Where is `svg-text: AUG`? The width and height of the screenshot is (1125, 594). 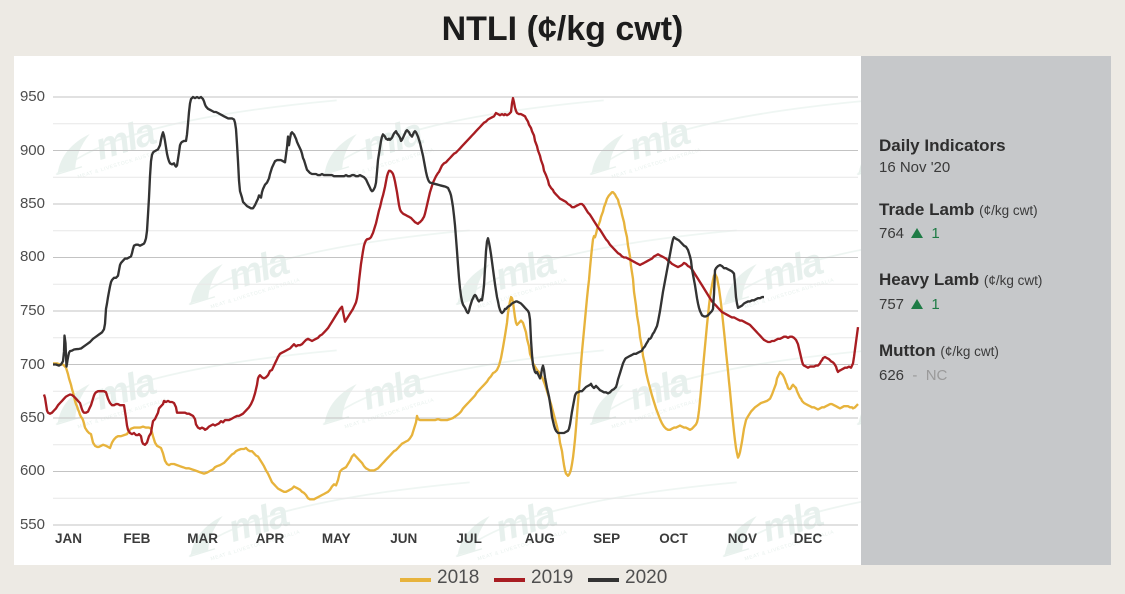 svg-text: AUG is located at coordinates (540, 538).